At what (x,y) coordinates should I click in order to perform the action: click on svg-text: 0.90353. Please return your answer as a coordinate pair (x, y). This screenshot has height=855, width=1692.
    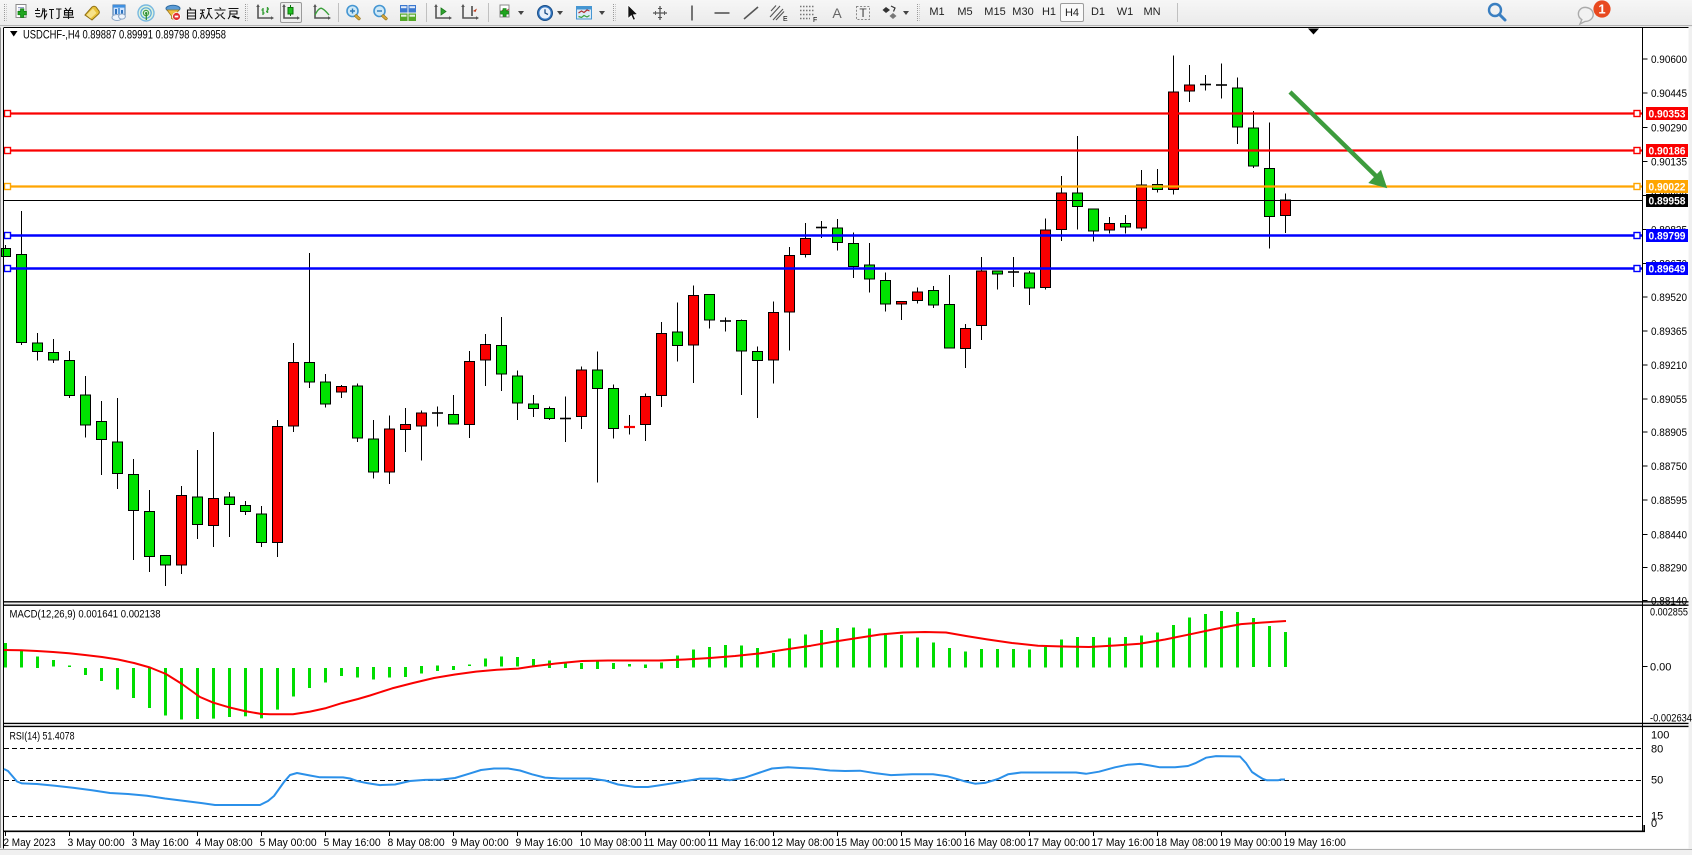
    Looking at the image, I should click on (1667, 115).